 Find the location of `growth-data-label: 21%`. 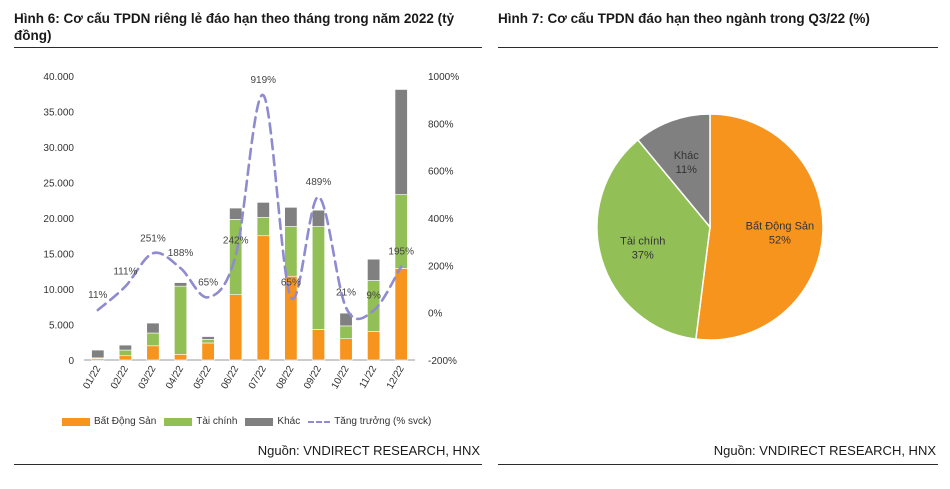

growth-data-label: 21% is located at coordinates (346, 293).